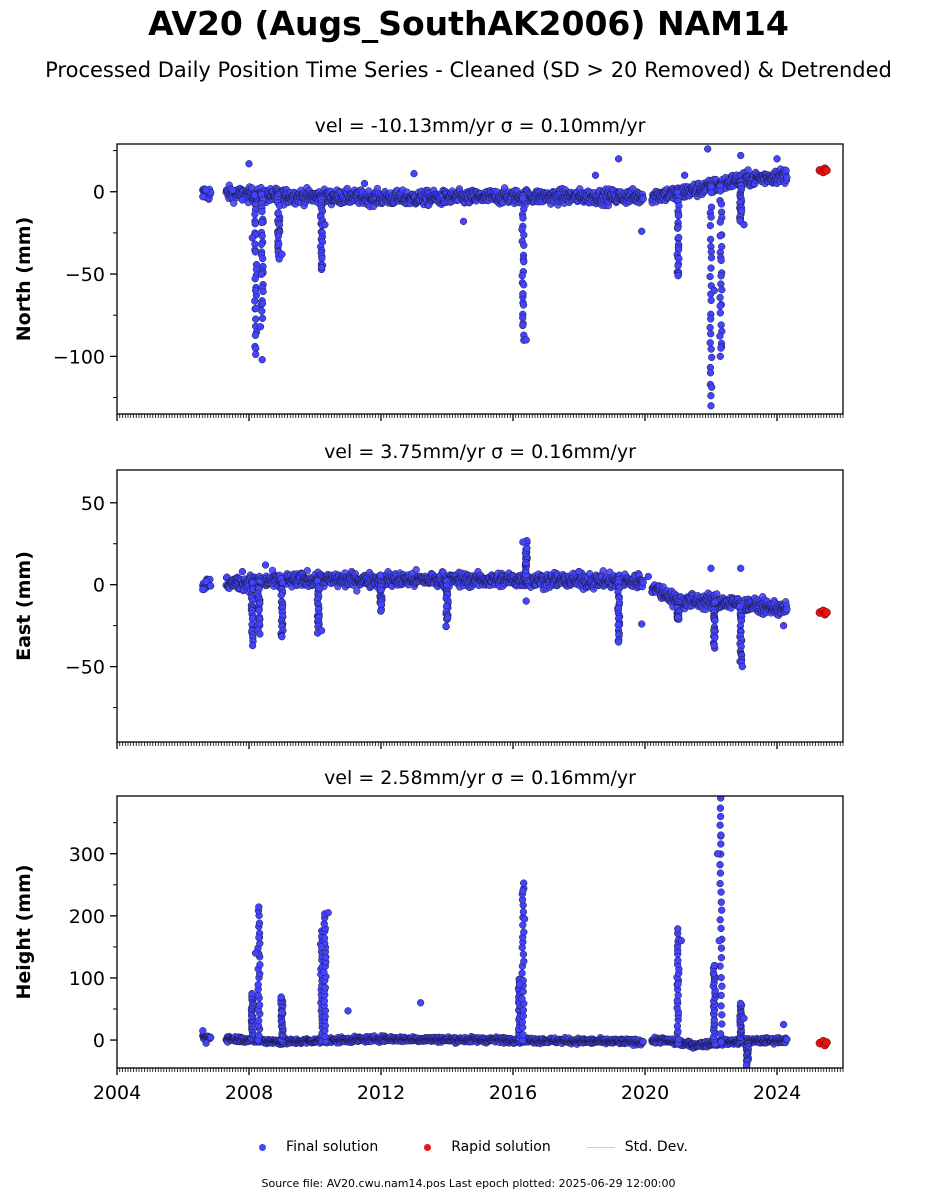  Describe the element at coordinates (480, 126) in the screenshot. I see `panel-title-north: vel = -10.13mm/yr σ = 0.10mm/yr` at that location.